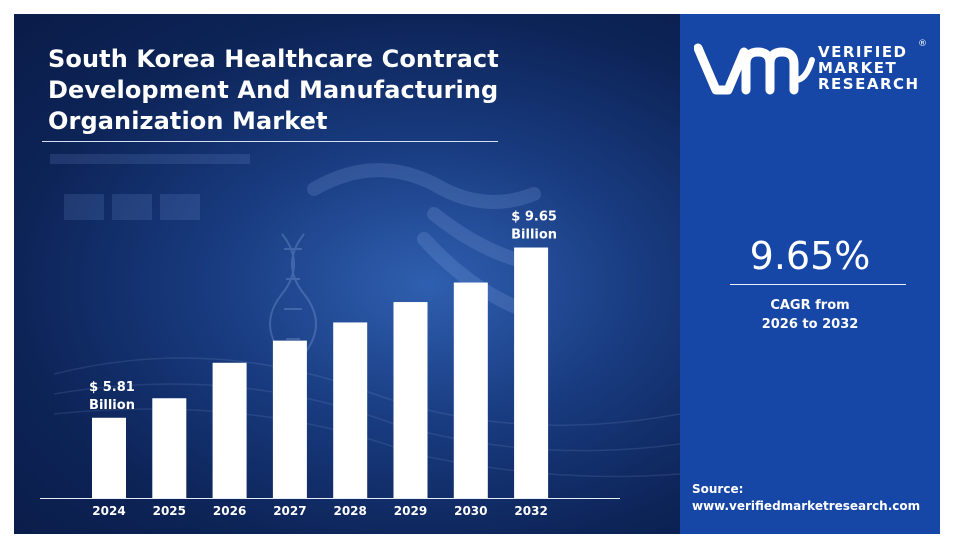 The width and height of the screenshot is (958, 544). I want to click on title-line-1: South Korea Healthcare Contract, so click(273, 59).